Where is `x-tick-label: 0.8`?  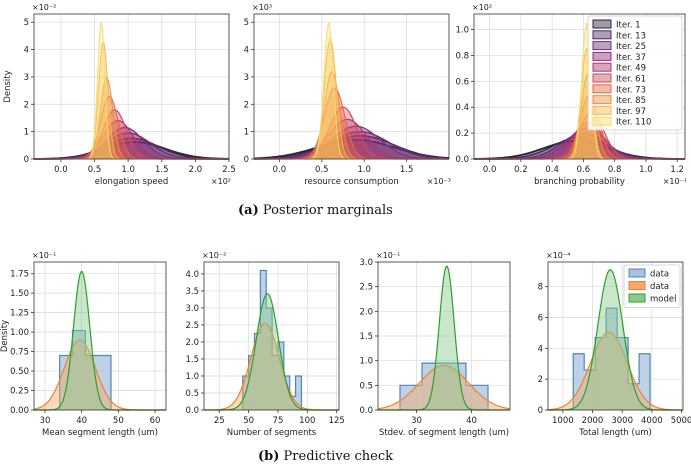
x-tick-label: 0.8 is located at coordinates (615, 170).